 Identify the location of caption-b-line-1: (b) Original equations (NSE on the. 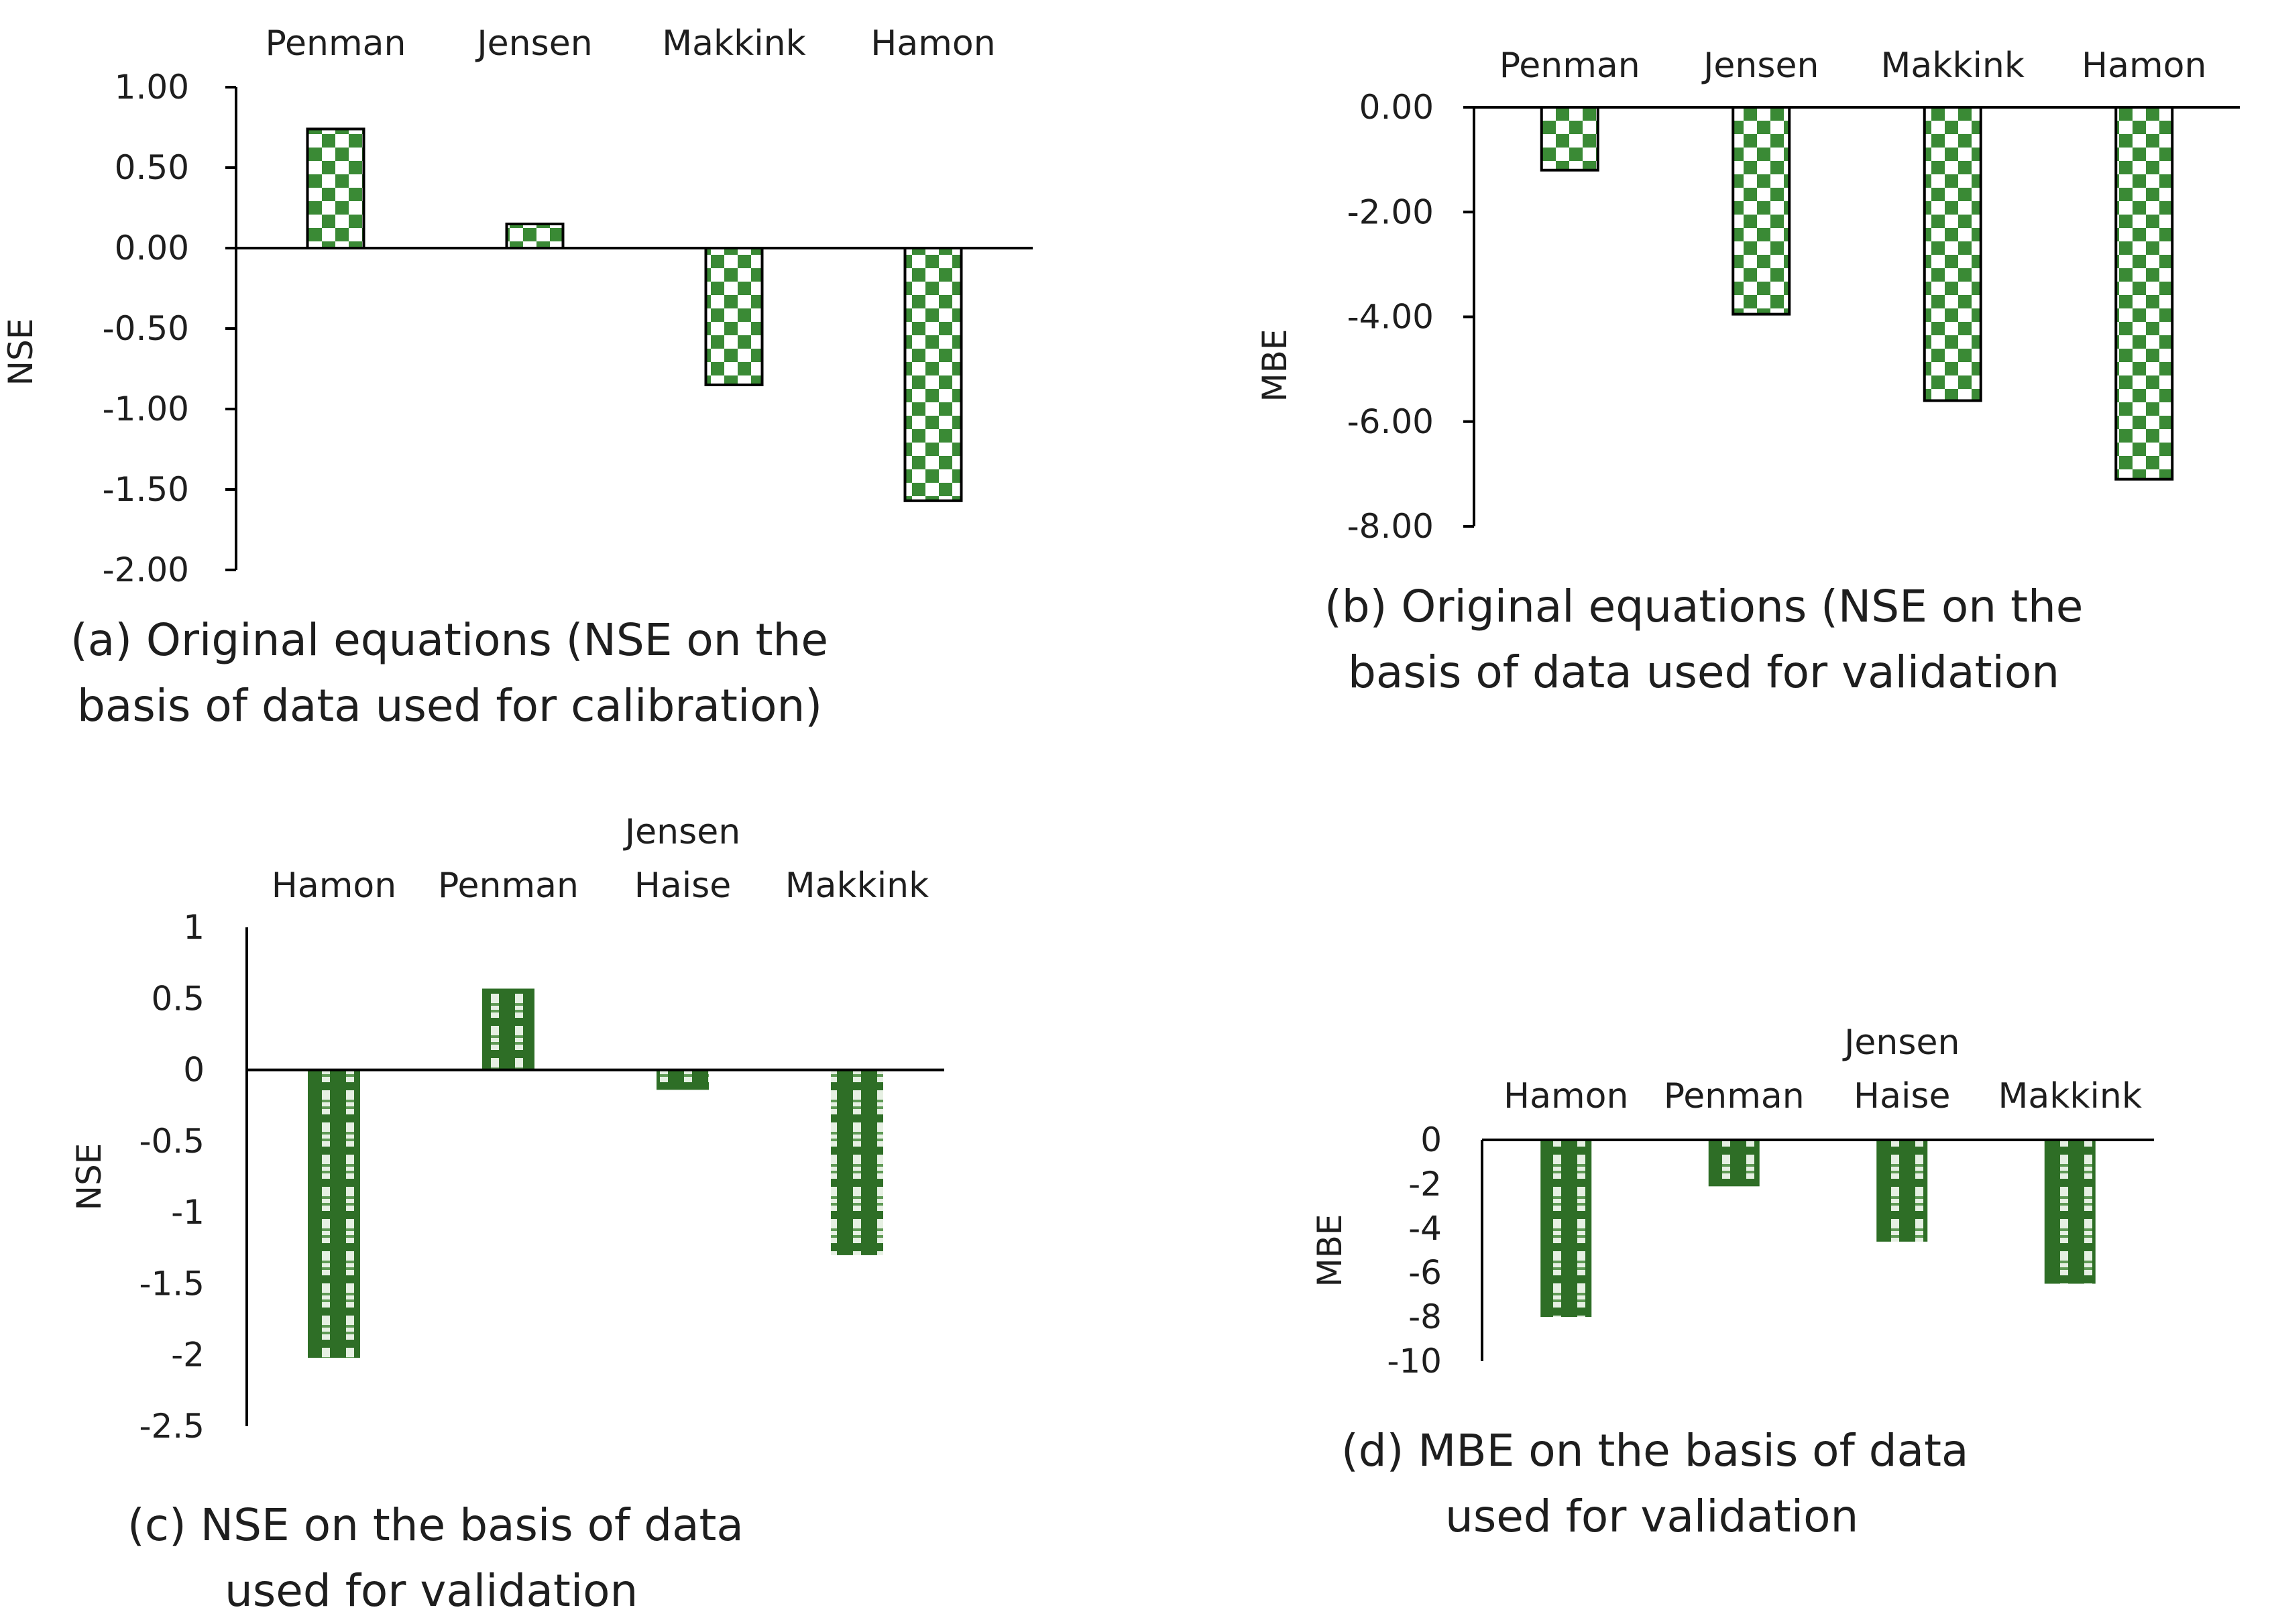
(1704, 606).